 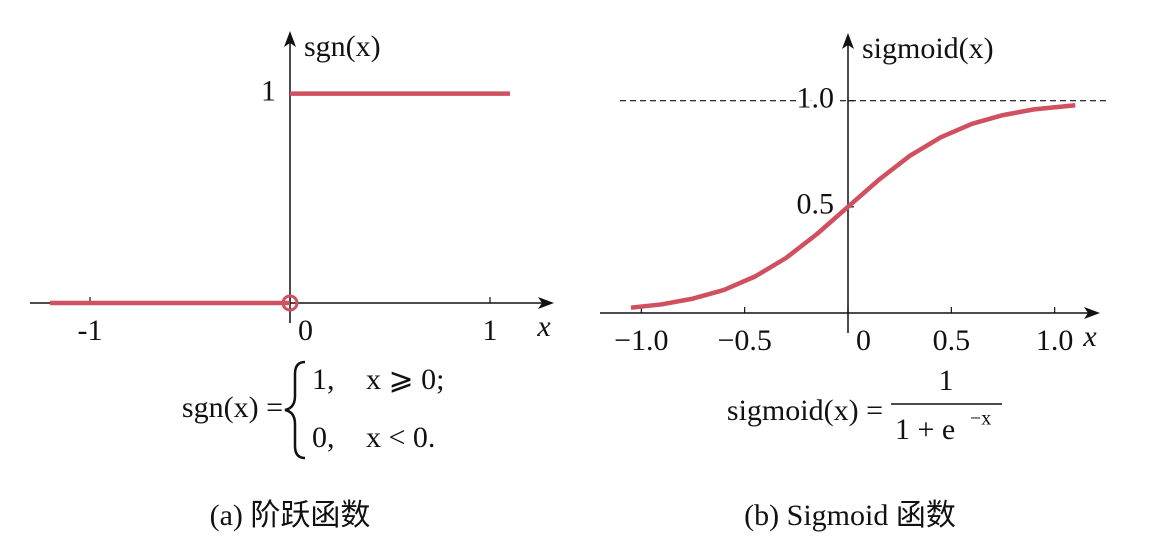 What do you see at coordinates (744, 340) in the screenshot?
I see `x-tick-label: −0.5` at bounding box center [744, 340].